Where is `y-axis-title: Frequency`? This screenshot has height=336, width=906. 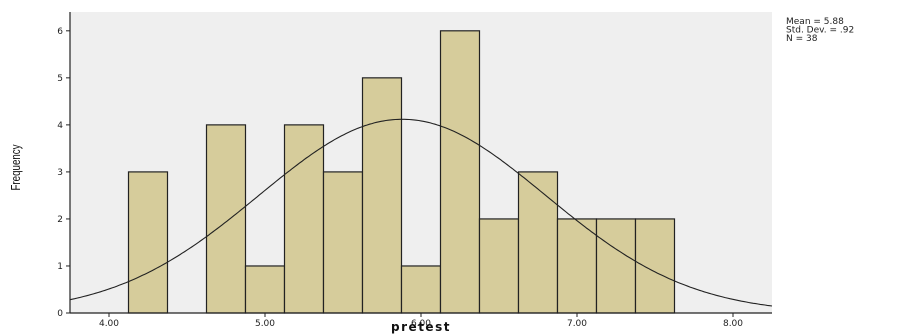
y-axis-title: Frequency is located at coordinates (17, 167).